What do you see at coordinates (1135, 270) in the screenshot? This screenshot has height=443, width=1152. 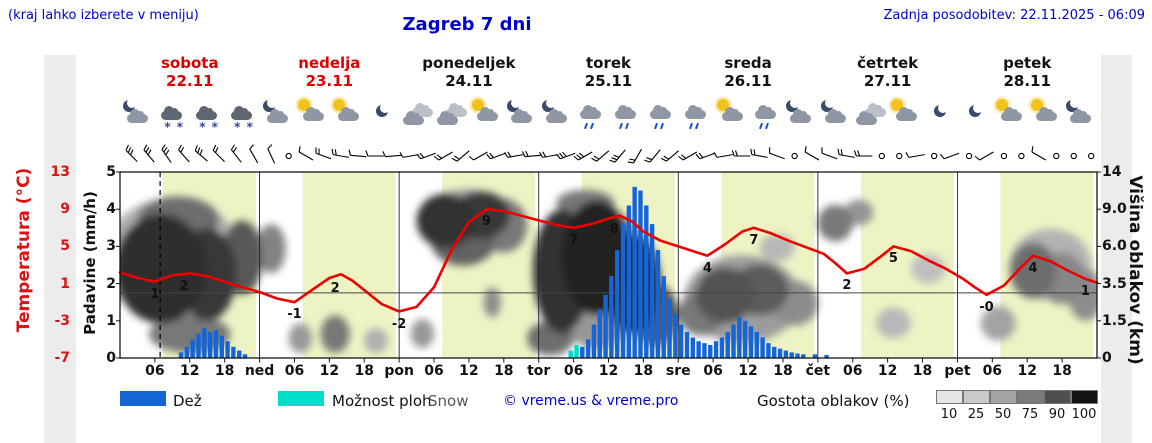 I see `cloud-height-axis-title: Višina oblakov (km)` at bounding box center [1135, 270].